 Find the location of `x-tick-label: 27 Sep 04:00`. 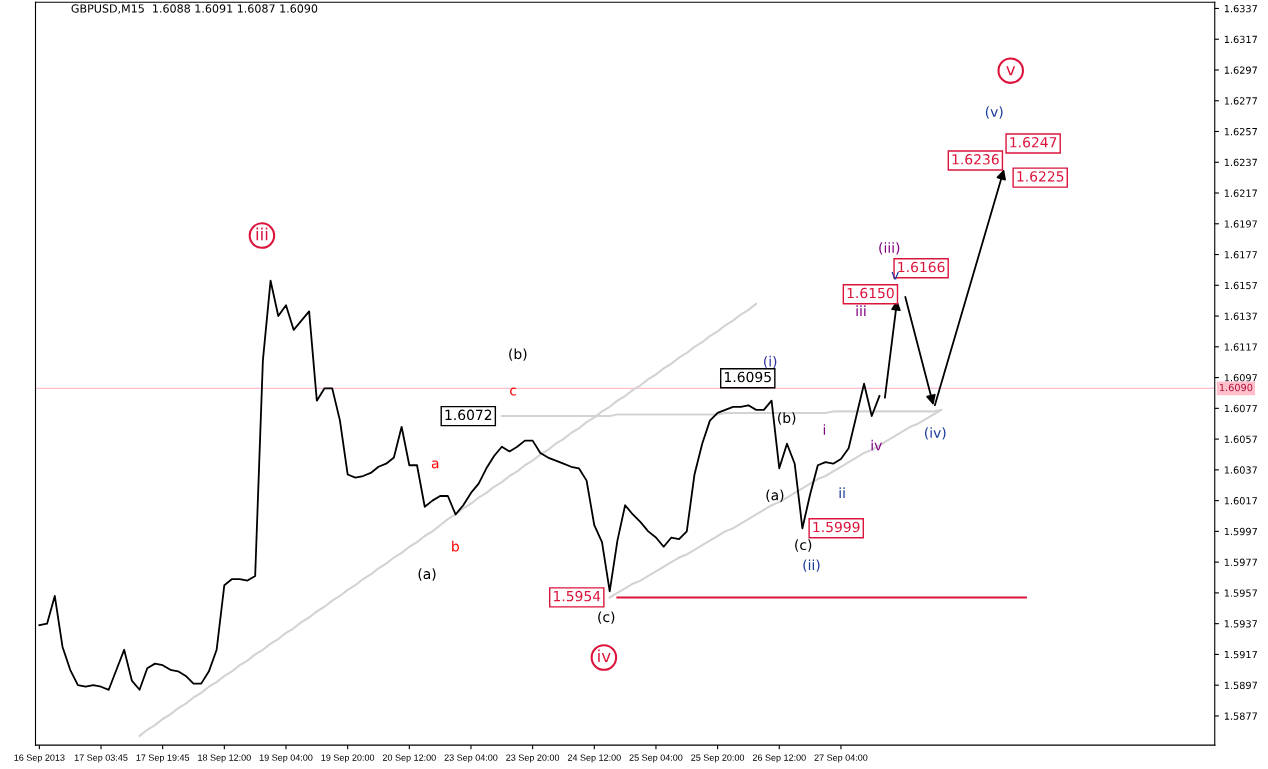

x-tick-label: 27 Sep 04:00 is located at coordinates (841, 758).